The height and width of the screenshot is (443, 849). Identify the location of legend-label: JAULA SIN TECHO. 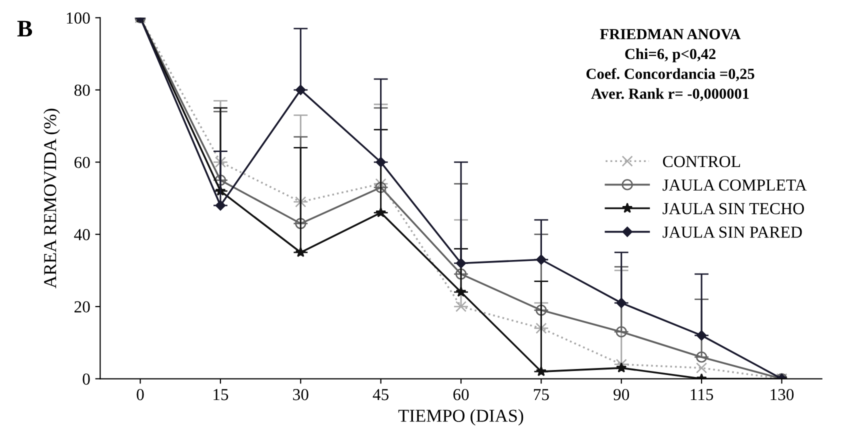
(733, 208).